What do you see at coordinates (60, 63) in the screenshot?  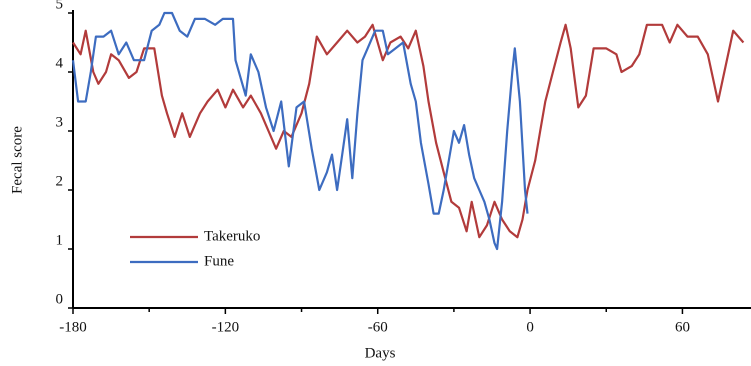 I see `y-tick-label: 4` at bounding box center [60, 63].